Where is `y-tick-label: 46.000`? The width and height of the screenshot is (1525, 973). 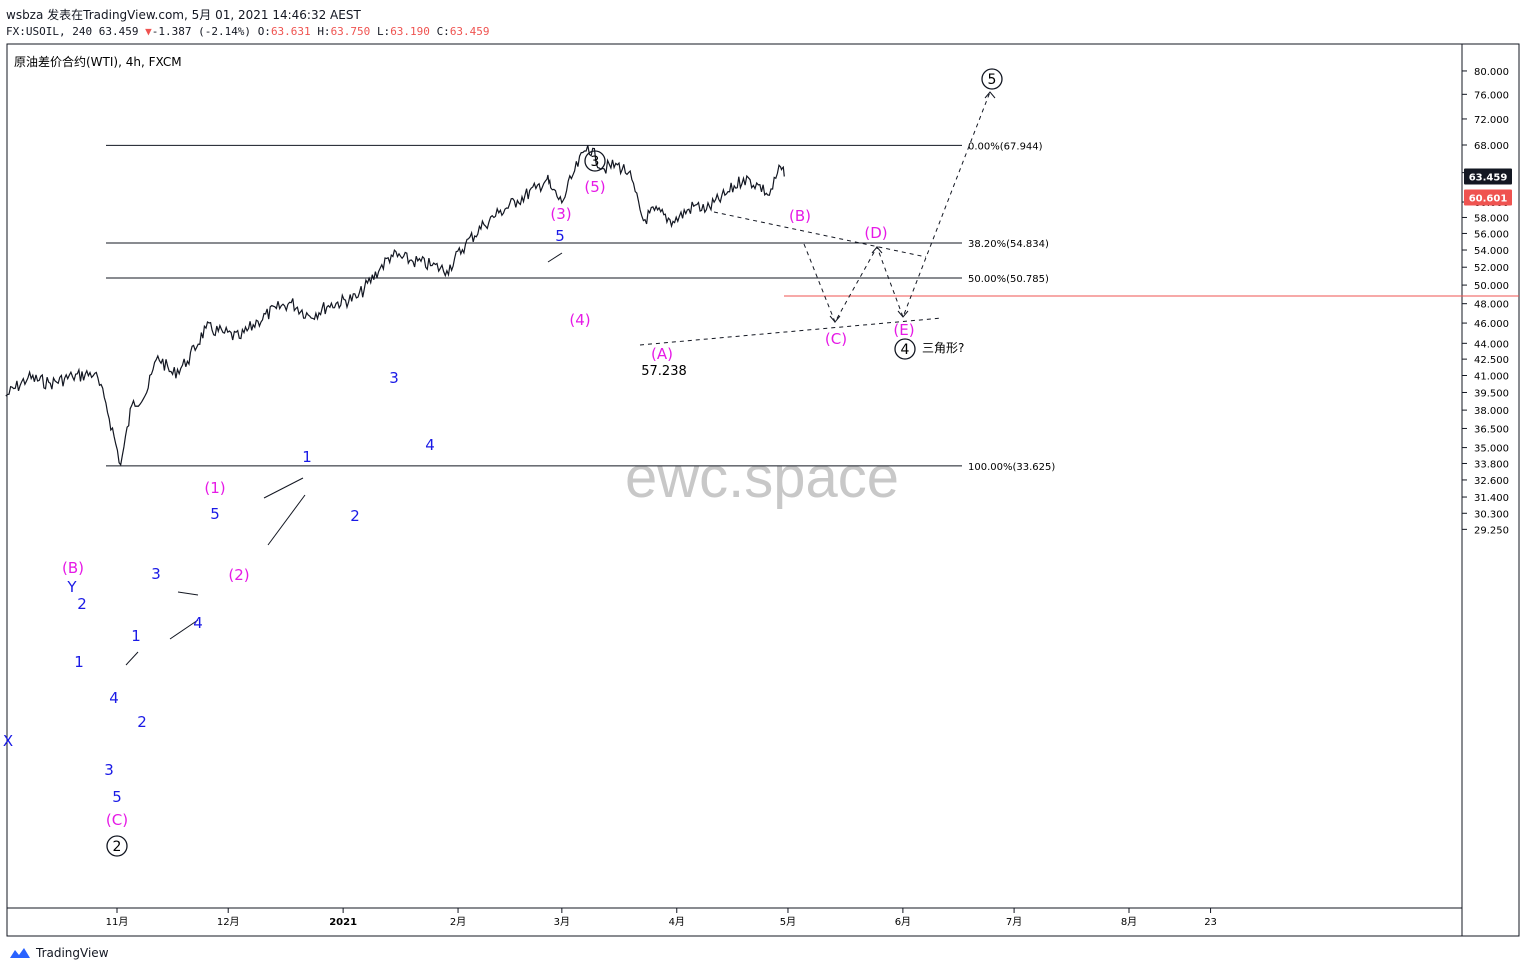
y-tick-label: 46.000 is located at coordinates (1491, 324).